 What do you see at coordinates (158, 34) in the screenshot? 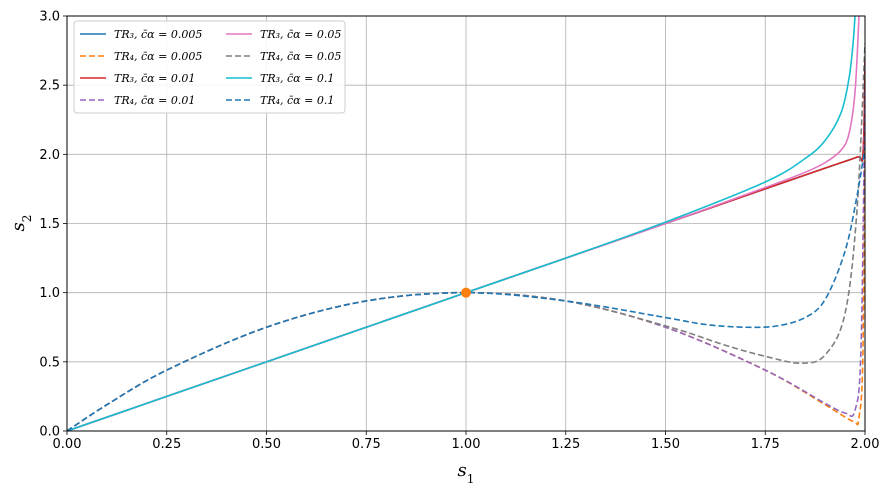
I see `legend-label-1: TR₃, c̄α = 0.005` at bounding box center [158, 34].